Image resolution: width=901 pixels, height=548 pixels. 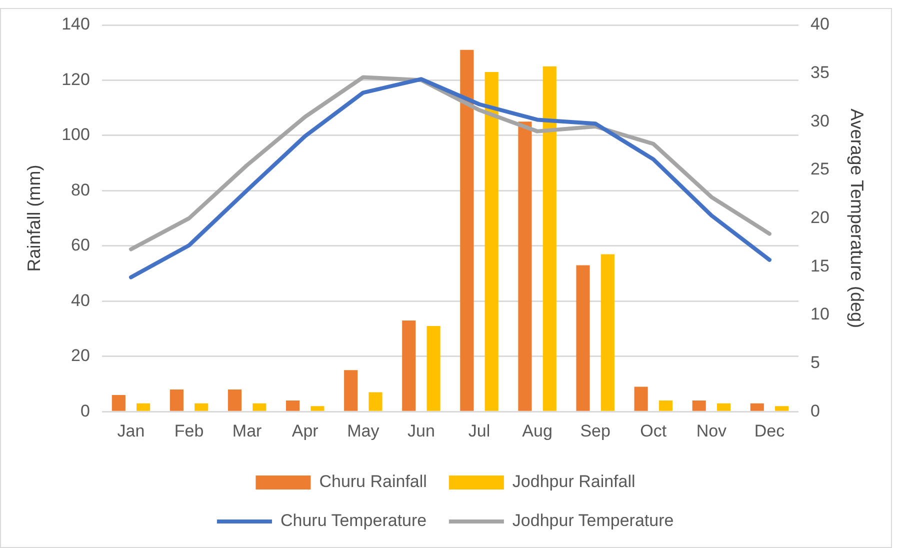 What do you see at coordinates (80, 356) in the screenshot?
I see `y-tick-label: 20` at bounding box center [80, 356].